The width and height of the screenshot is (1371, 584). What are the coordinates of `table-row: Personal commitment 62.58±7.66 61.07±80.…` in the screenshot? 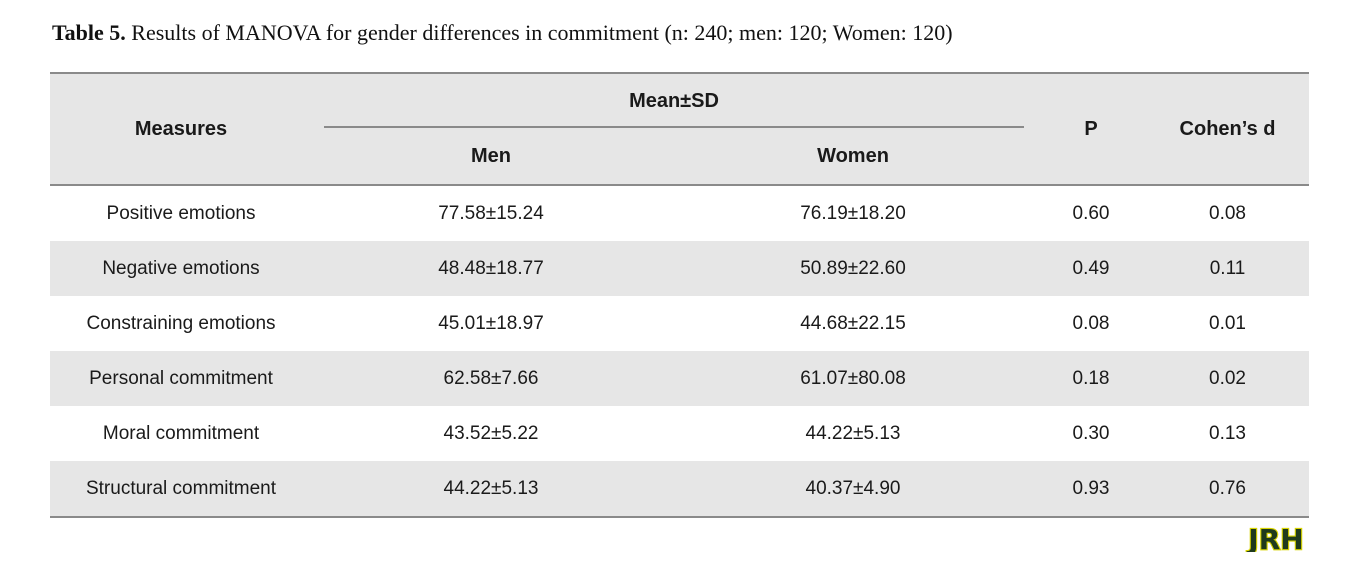 It's located at (680, 378).